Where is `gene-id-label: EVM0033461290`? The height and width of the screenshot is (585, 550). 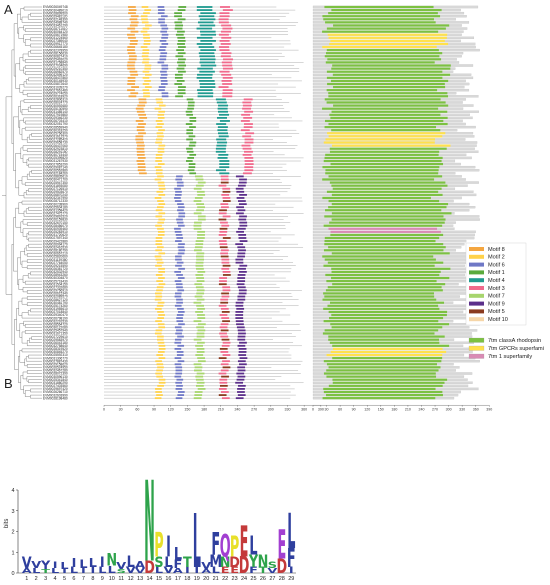 gene-id-label: EVM0033461290 is located at coordinates (55, 26).